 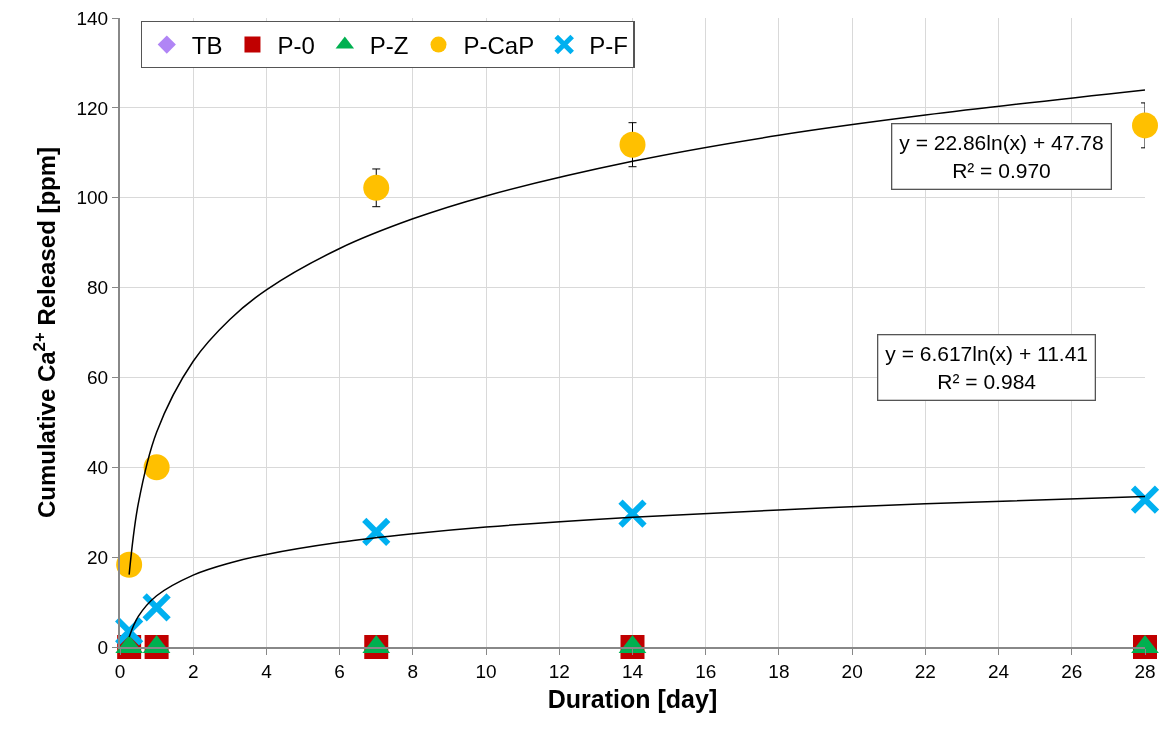 I want to click on legend-label: P-F, so click(x=608, y=45).